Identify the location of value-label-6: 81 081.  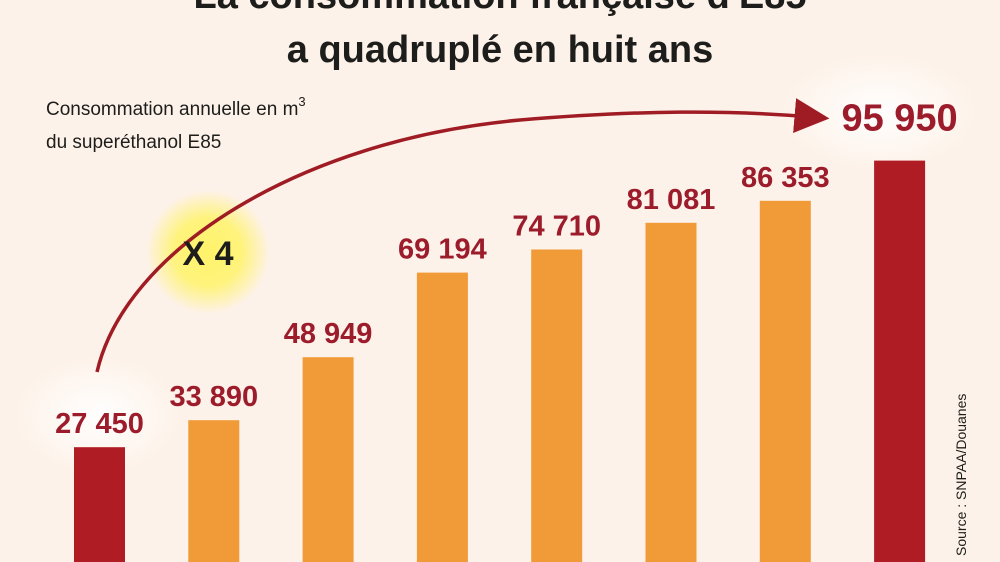
(671, 200).